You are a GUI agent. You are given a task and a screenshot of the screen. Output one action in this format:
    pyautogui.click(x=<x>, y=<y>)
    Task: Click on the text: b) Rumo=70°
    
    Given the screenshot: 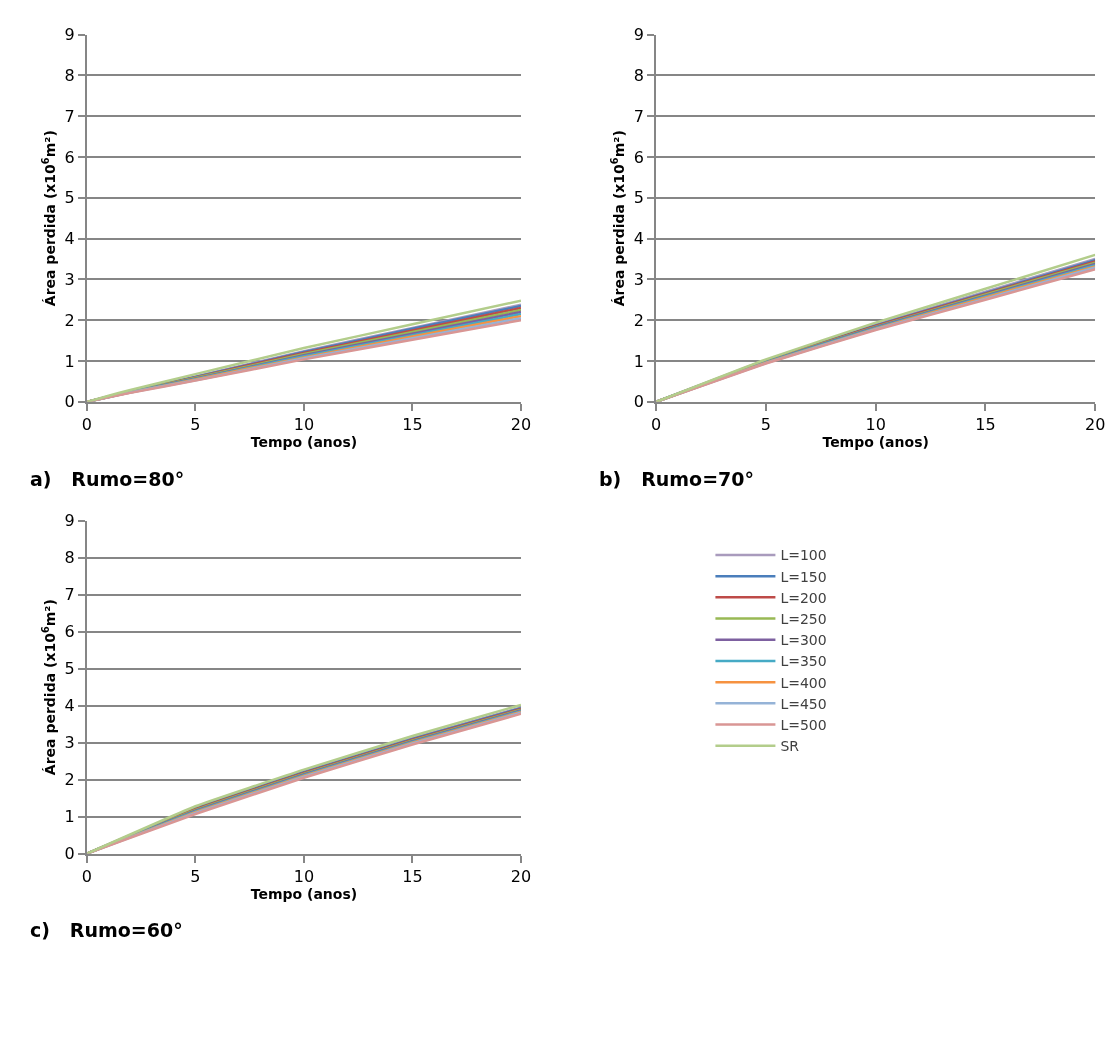 What is the action you would take?
    pyautogui.click(x=676, y=479)
    